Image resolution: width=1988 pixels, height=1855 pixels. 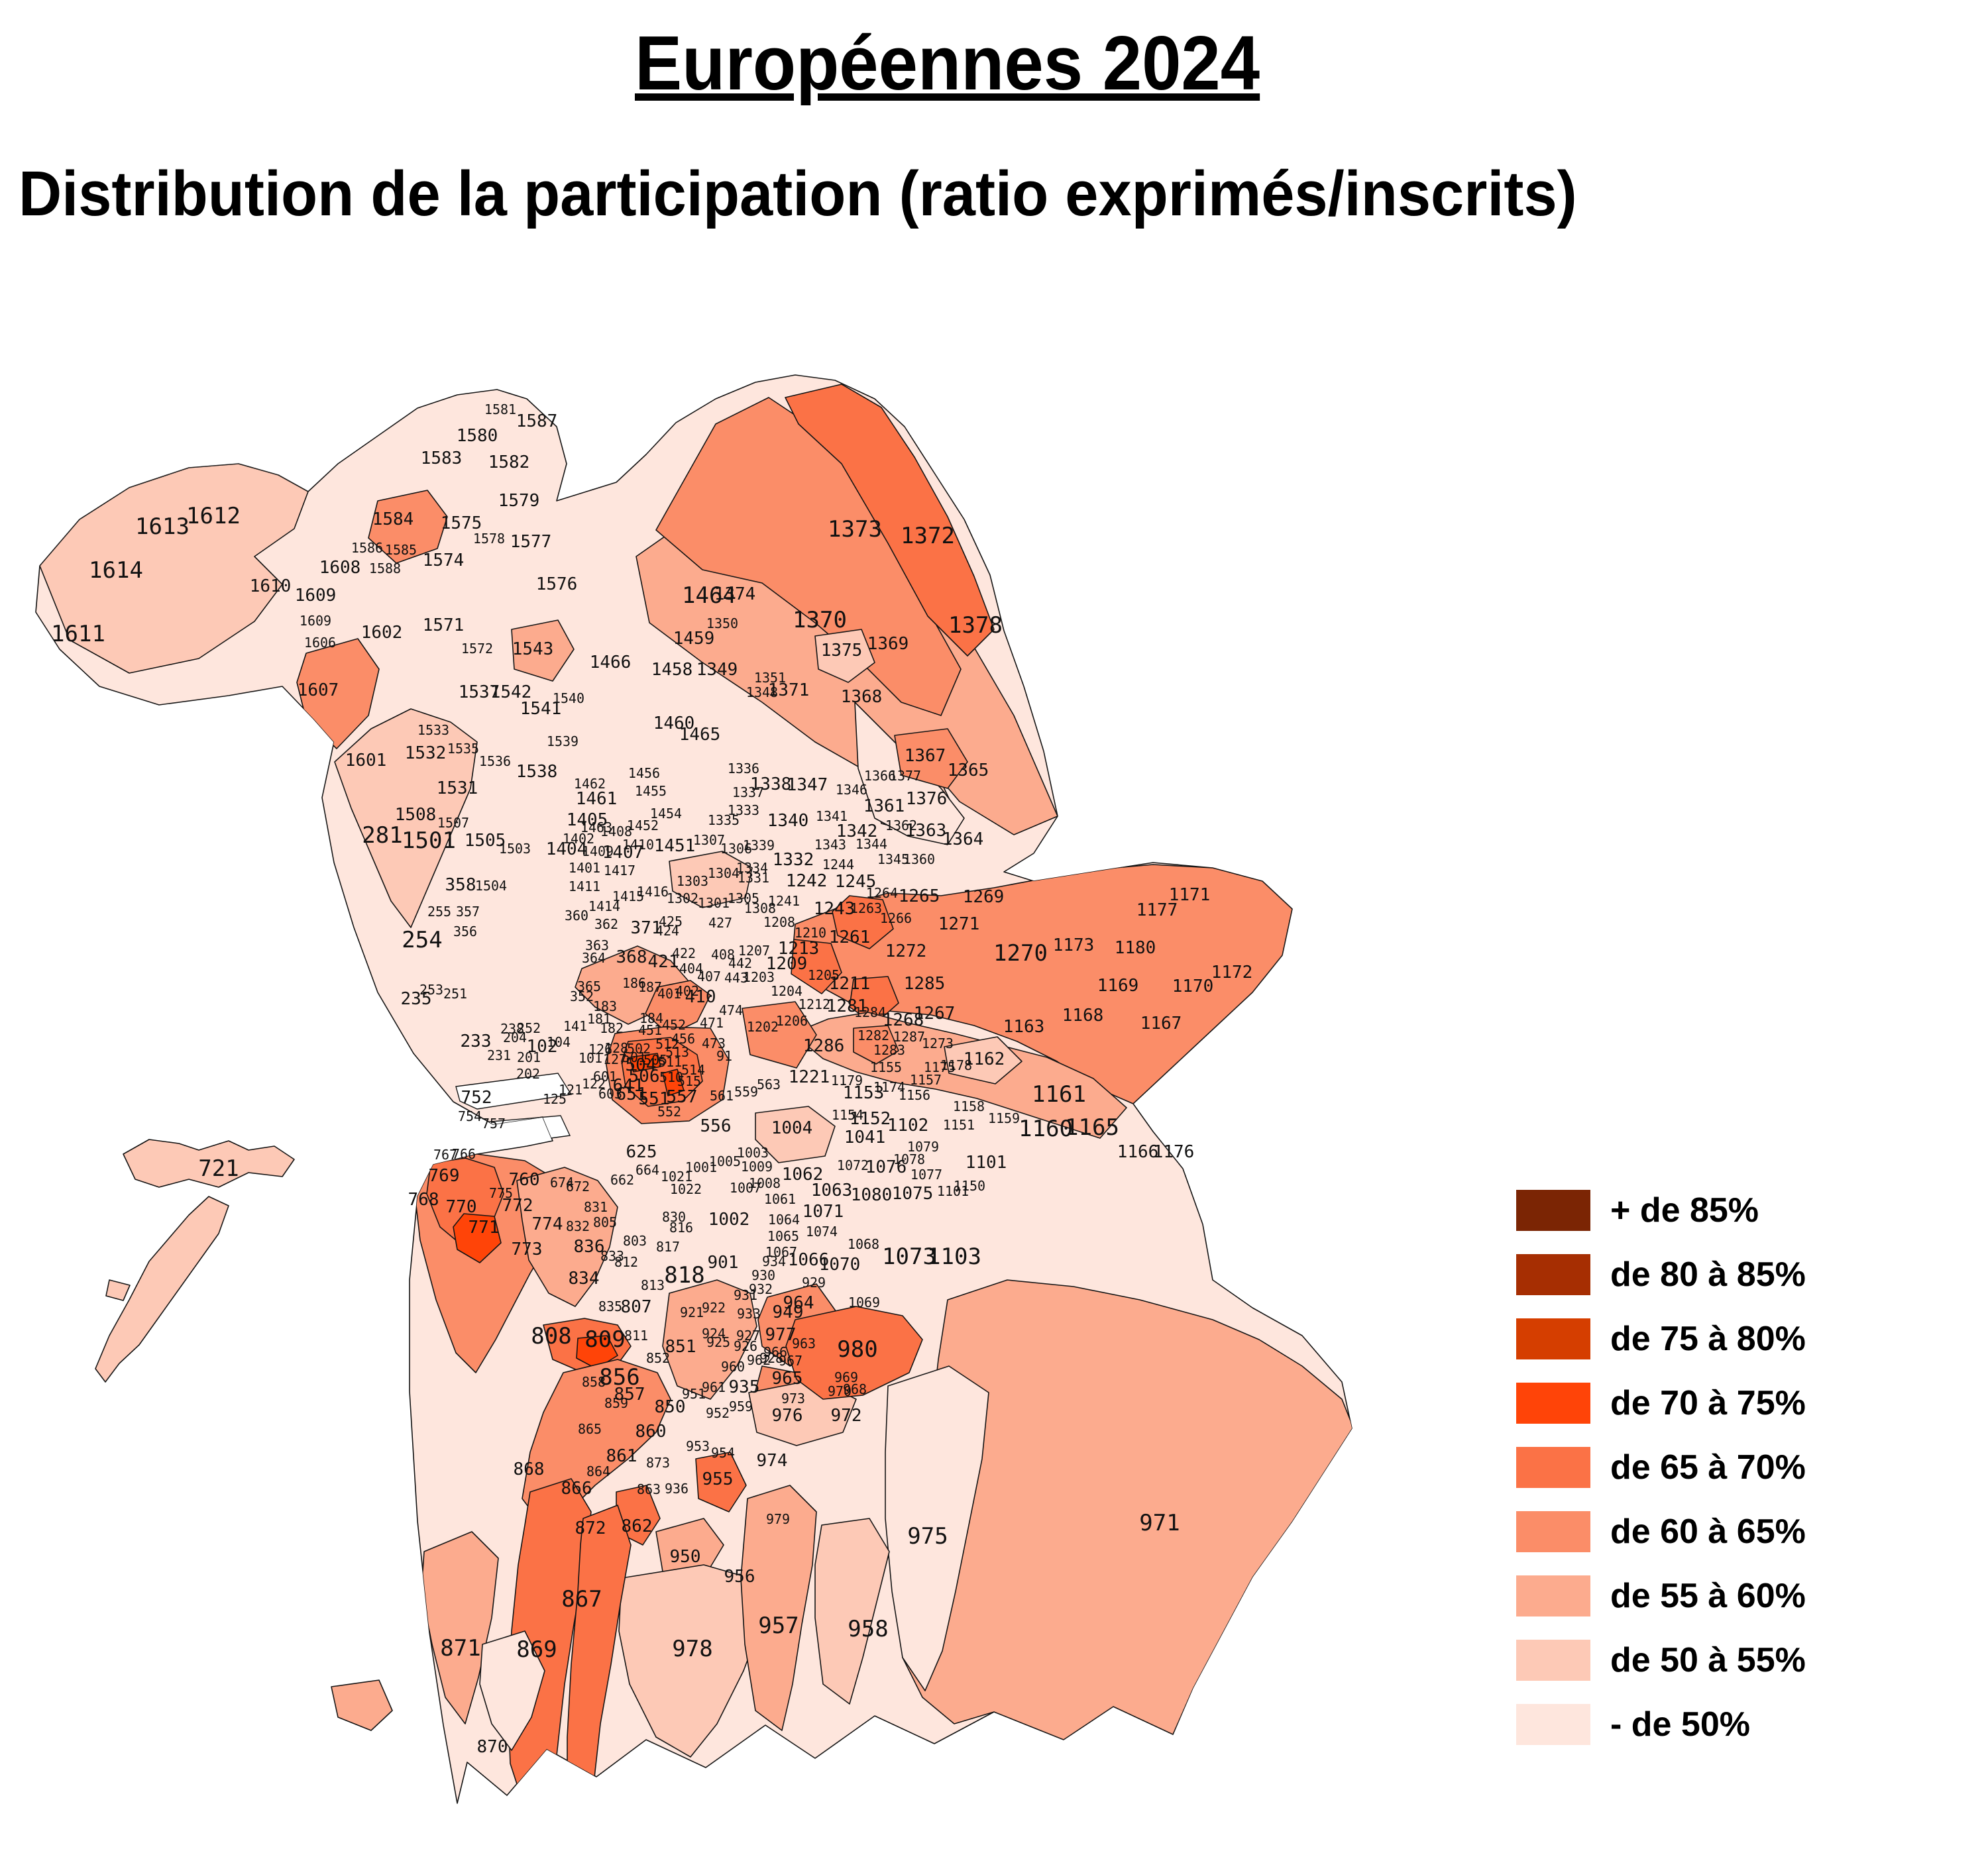 I want to click on district-label: 960, so click(x=733, y=1367).